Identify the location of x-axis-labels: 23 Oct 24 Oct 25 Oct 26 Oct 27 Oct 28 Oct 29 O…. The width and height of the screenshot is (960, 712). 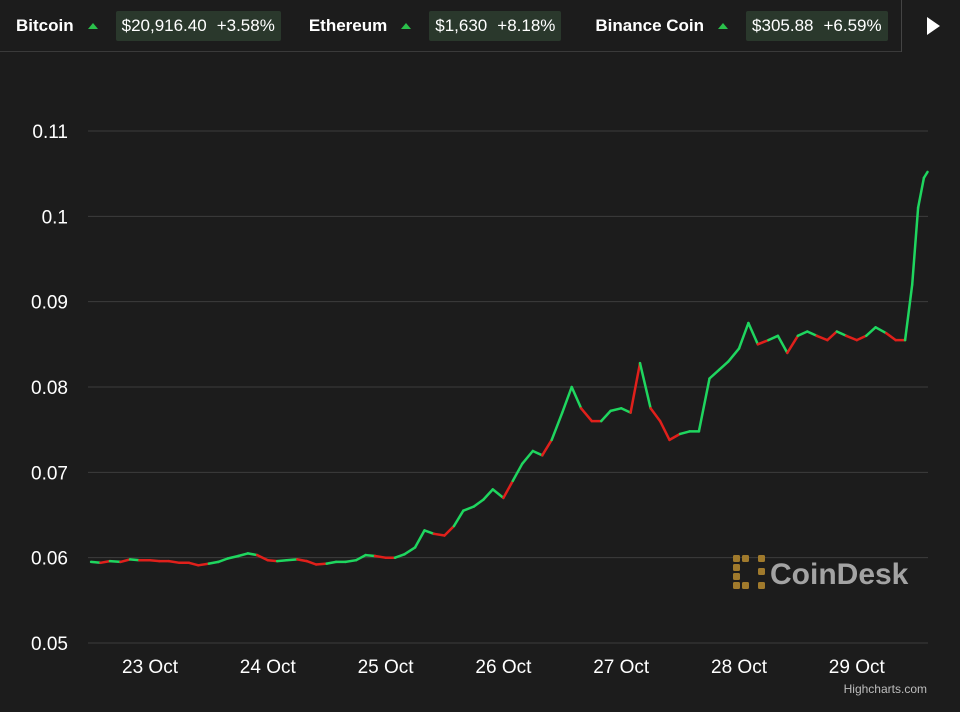
(503, 667).